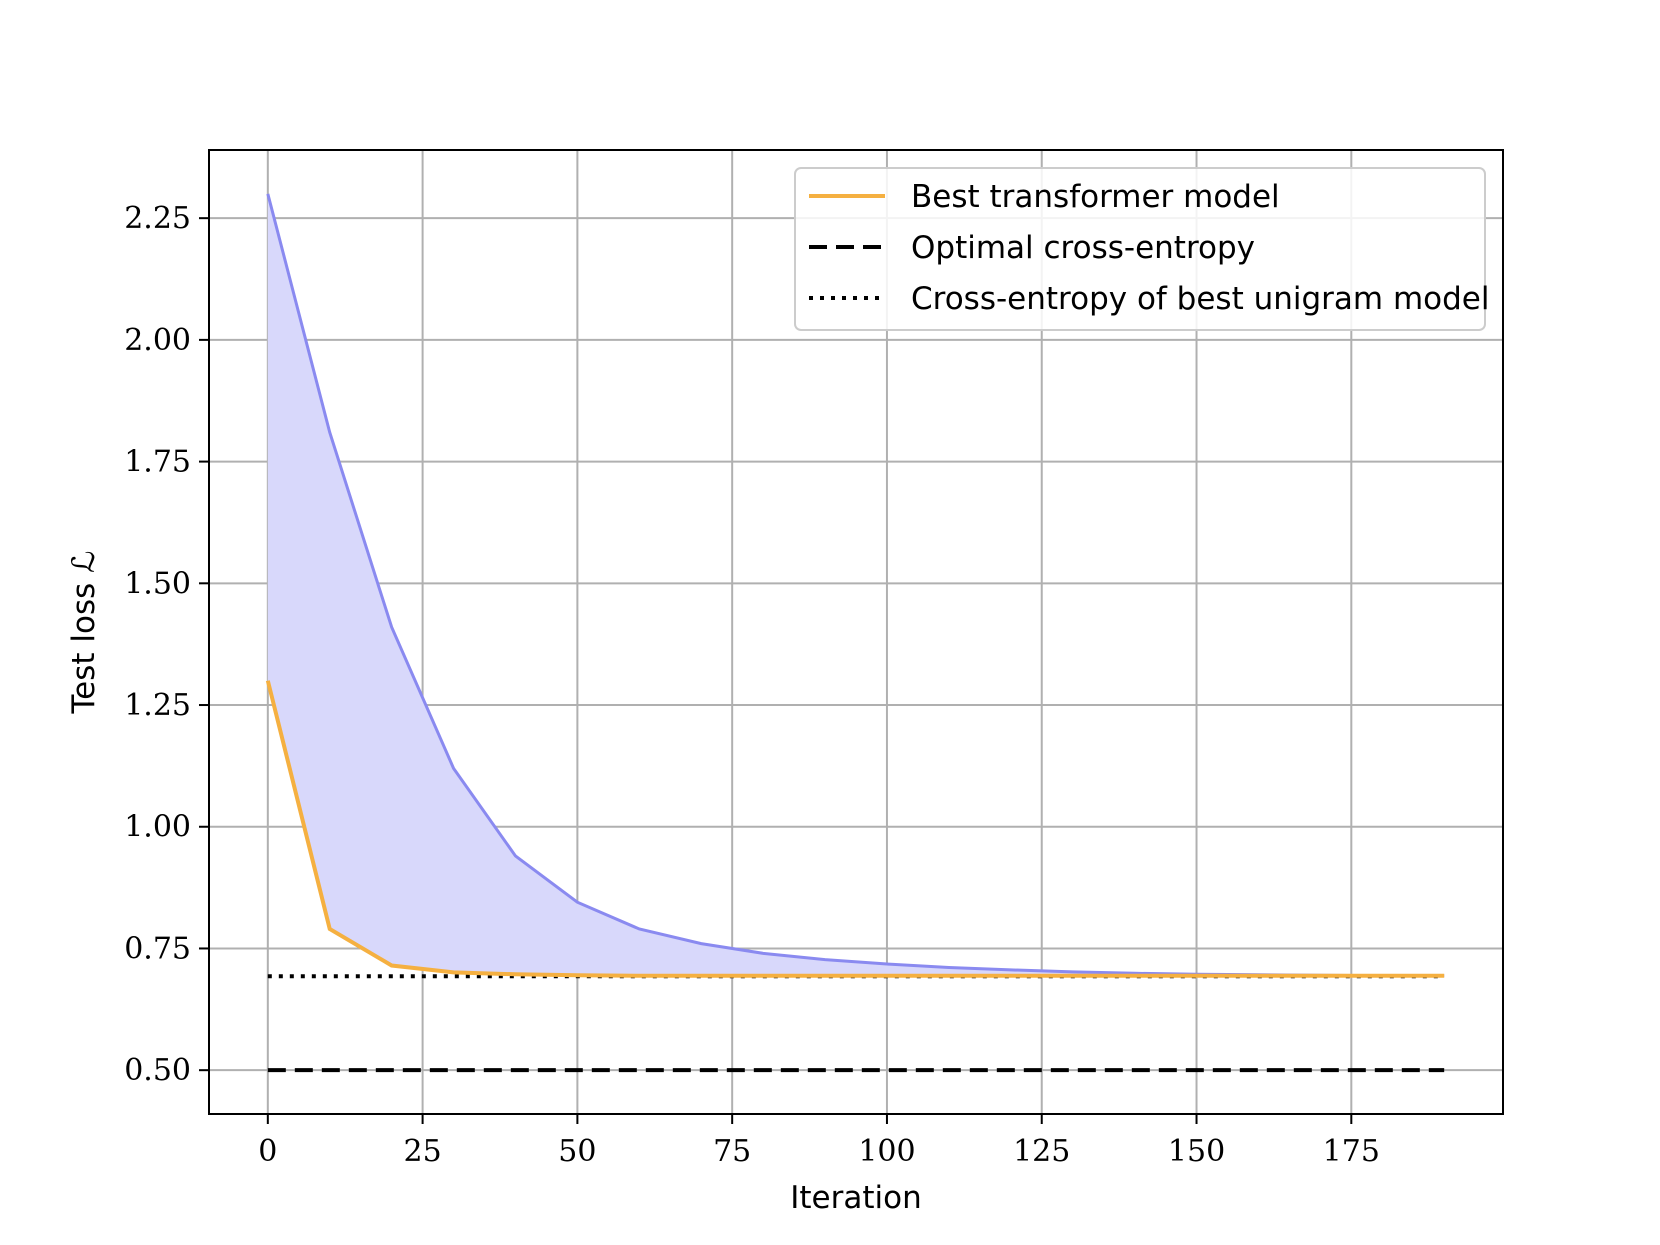  I want to click on y-tick-label: 0.50, so click(157, 1070).